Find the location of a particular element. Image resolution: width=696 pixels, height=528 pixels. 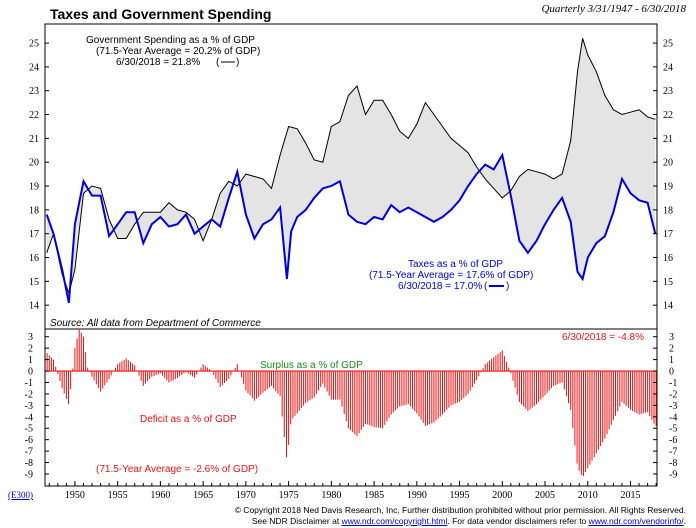

lower-y-tick-label-right: 2 is located at coordinates (671, 349).